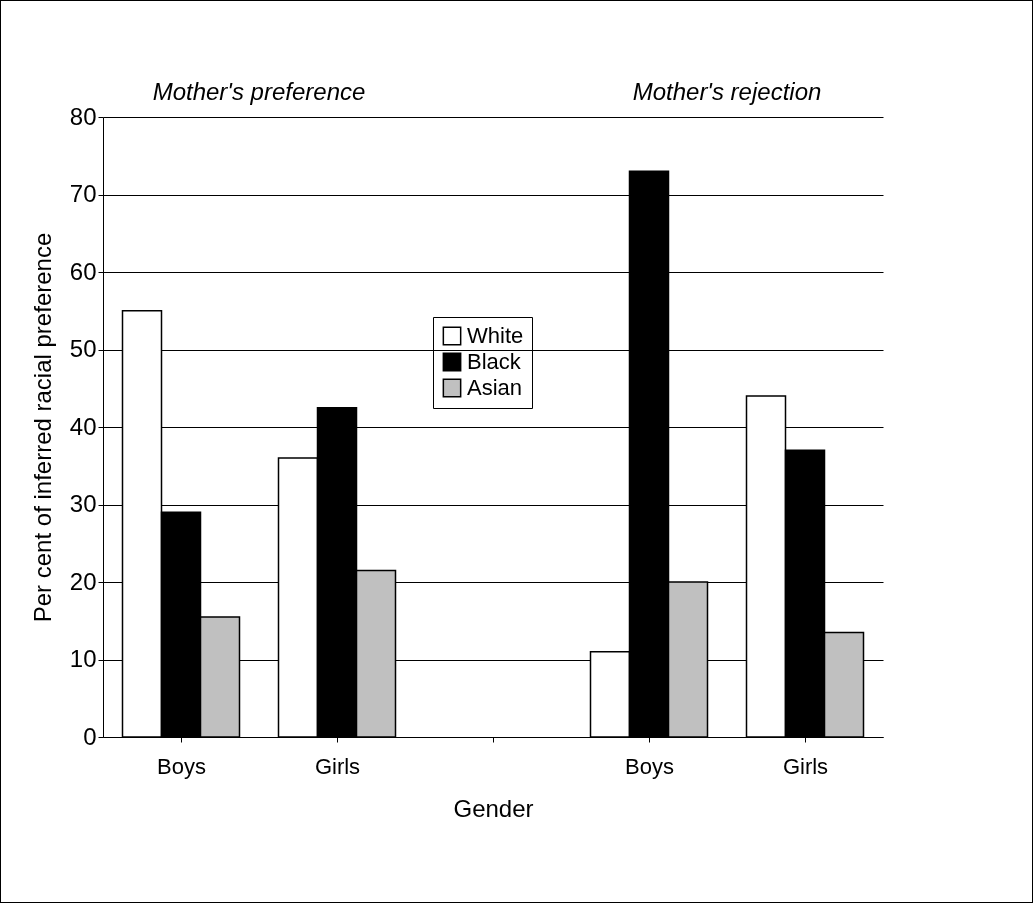 The image size is (1035, 905). What do you see at coordinates (259, 91) in the screenshot?
I see `text: Mother's preference` at bounding box center [259, 91].